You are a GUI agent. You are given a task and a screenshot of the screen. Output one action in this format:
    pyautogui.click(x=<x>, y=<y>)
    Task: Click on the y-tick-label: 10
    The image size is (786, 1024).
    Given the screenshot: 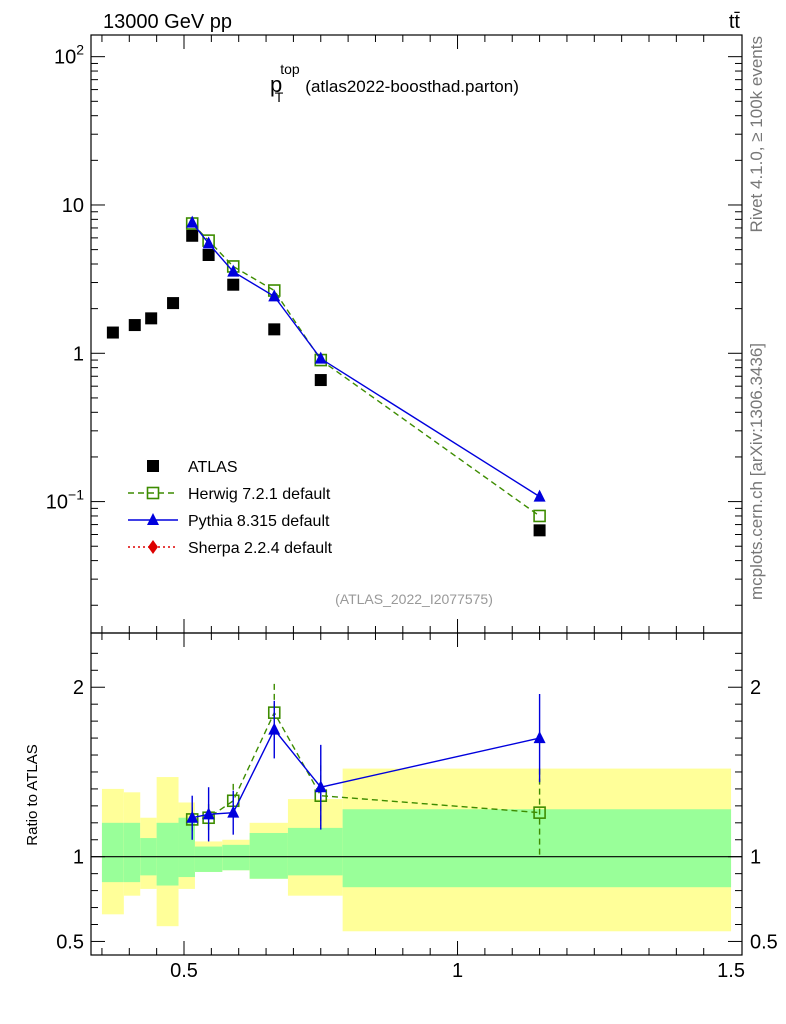 What is the action you would take?
    pyautogui.click(x=73, y=206)
    